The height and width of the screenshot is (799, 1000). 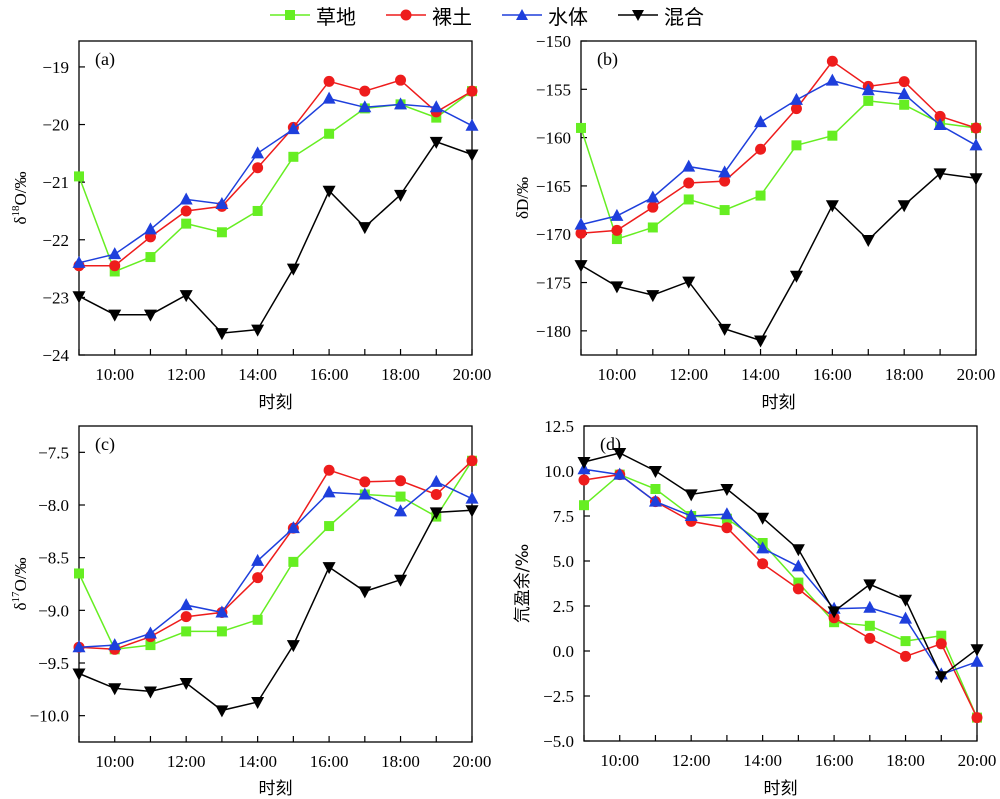 What do you see at coordinates (779, 403) in the screenshot?
I see `x-axis-label: 时刻` at bounding box center [779, 403].